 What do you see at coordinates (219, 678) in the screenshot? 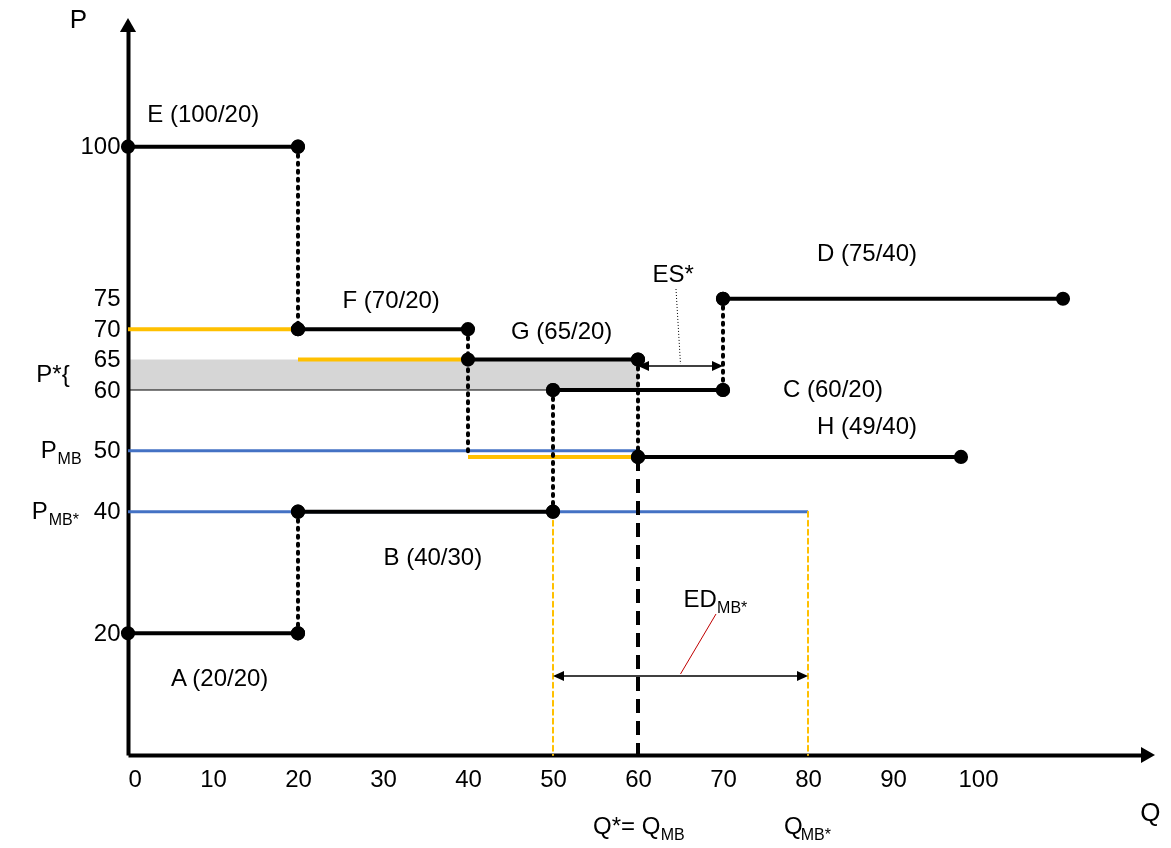
I see `annotation: A (20/20)` at bounding box center [219, 678].